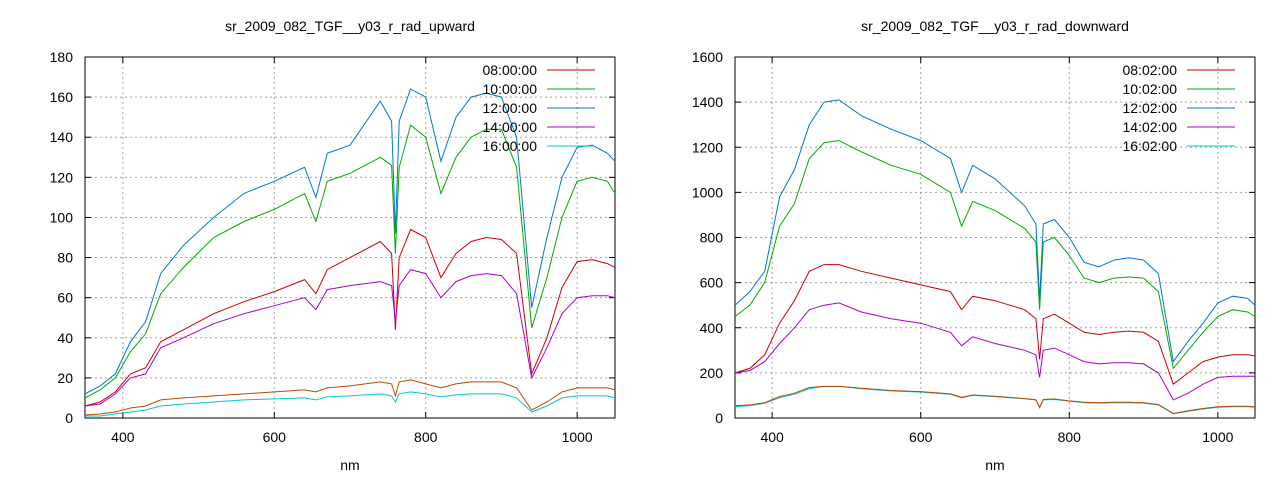 The image size is (1280, 480). Describe the element at coordinates (62, 217) in the screenshot. I see `y-tick-label: 100` at that location.